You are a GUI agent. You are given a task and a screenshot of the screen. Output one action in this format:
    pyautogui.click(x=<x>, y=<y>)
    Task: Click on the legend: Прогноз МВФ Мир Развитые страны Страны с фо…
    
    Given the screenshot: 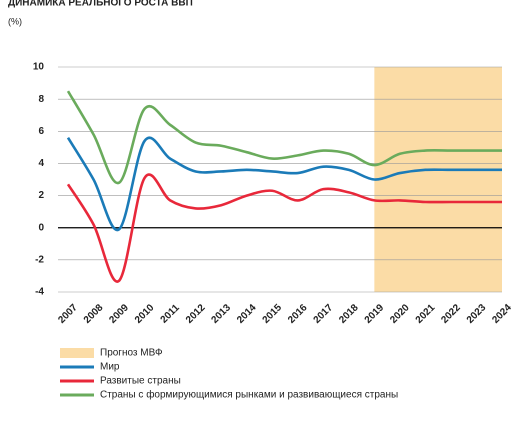 What is the action you would take?
    pyautogui.click(x=229, y=374)
    